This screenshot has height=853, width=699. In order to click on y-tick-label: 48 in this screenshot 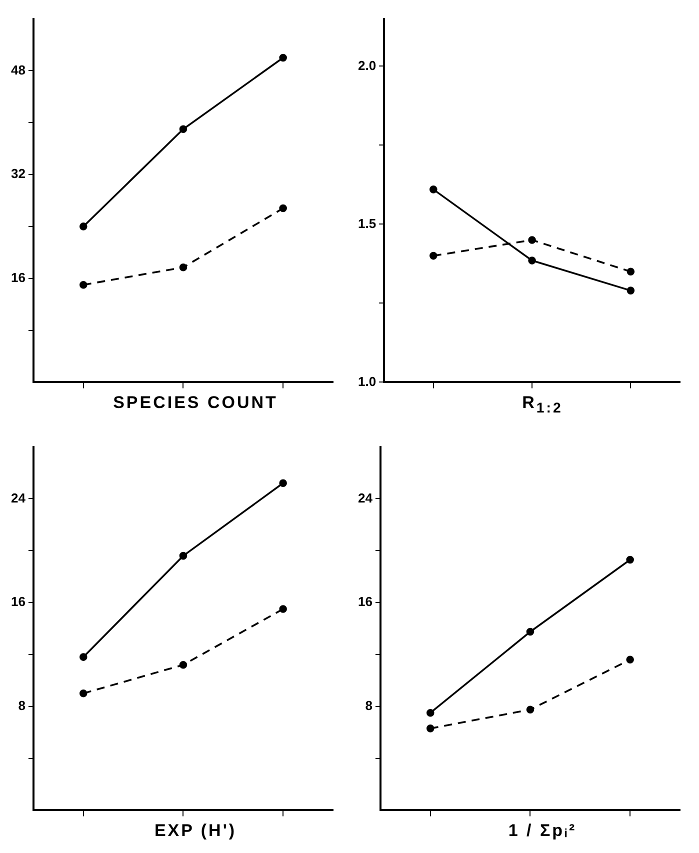, I will do `click(18, 70)`.